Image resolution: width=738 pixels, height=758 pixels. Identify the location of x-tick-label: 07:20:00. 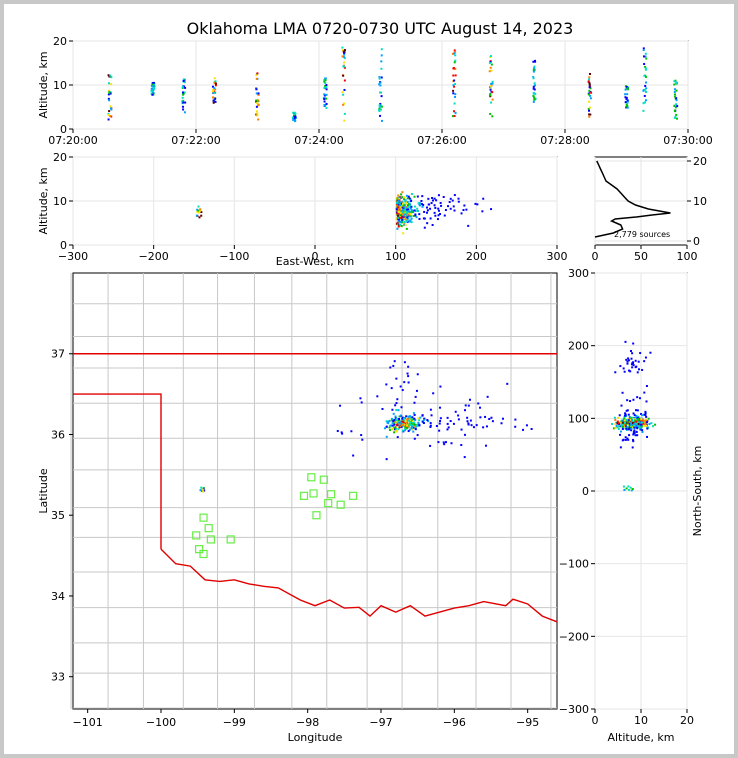
(72, 140).